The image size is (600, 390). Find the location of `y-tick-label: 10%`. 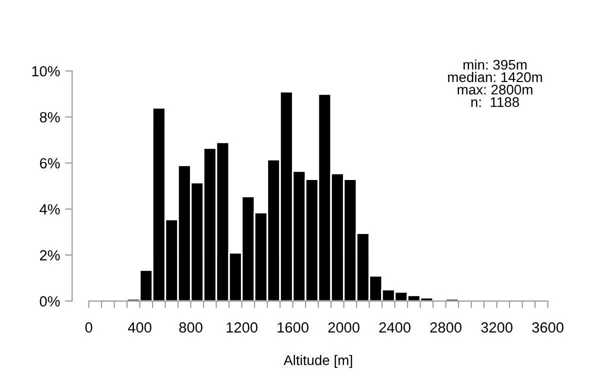

y-tick-label: 10% is located at coordinates (46, 71).